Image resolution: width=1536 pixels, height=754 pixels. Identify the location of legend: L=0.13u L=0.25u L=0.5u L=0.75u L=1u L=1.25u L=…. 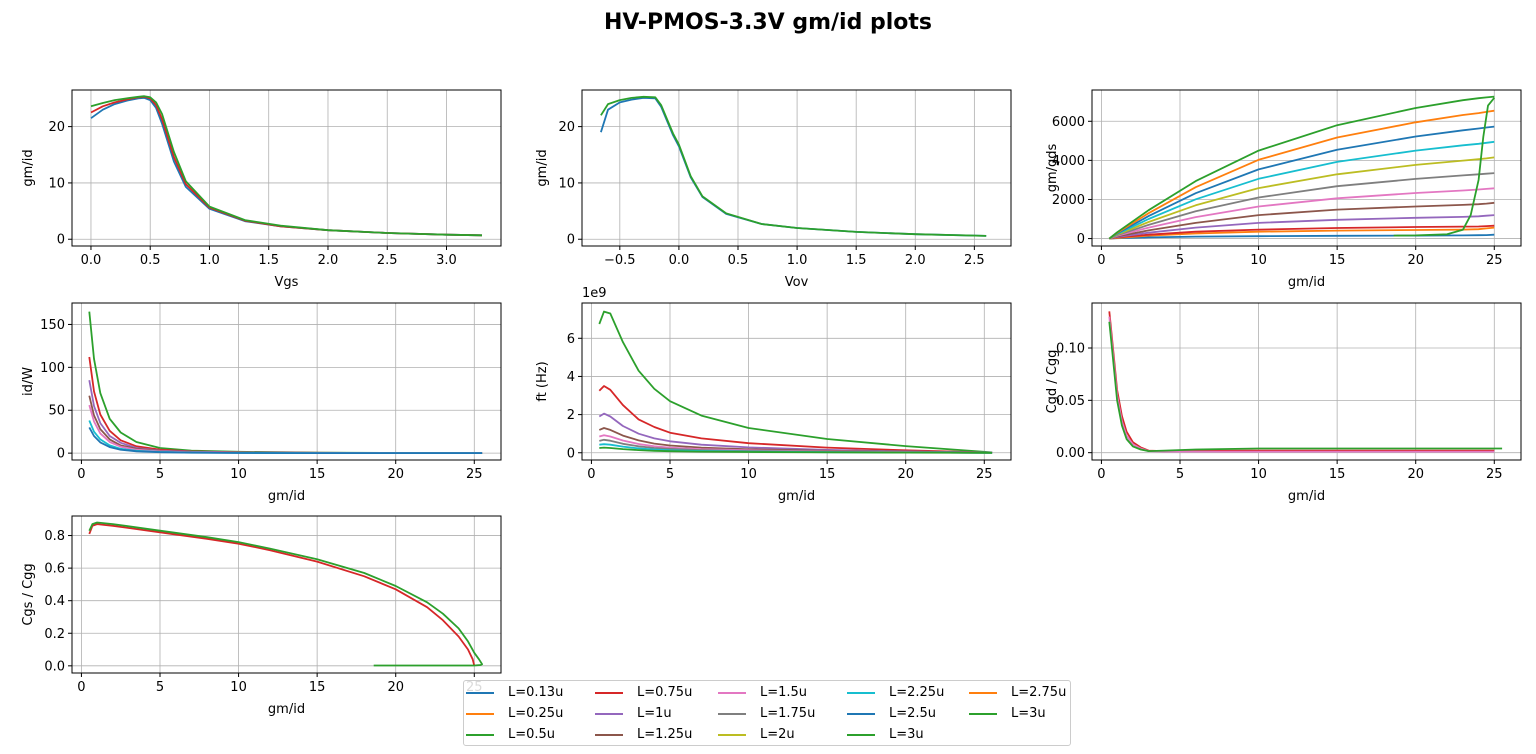
(767, 713).